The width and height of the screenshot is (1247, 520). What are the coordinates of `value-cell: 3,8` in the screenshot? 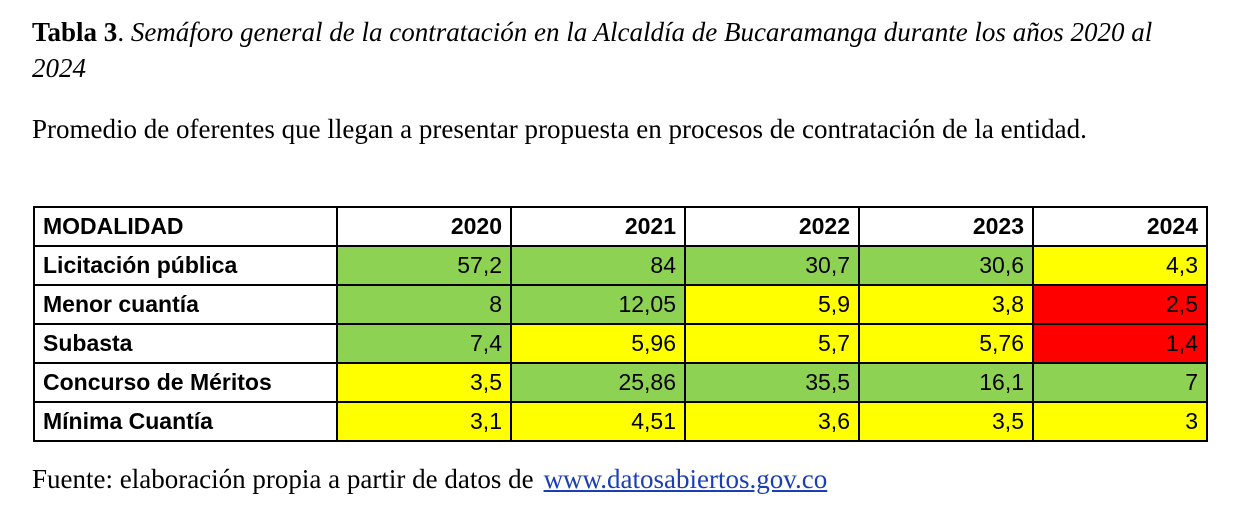 It's located at (946, 304).